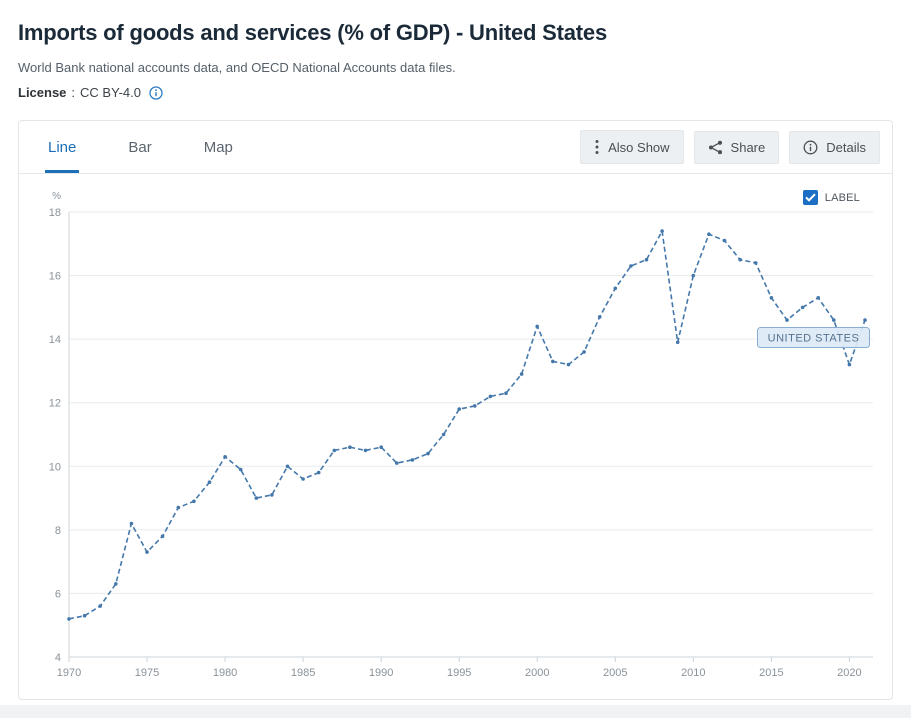 Image resolution: width=911 pixels, height=718 pixels. Describe the element at coordinates (810, 147) in the screenshot. I see `info-icon` at that location.